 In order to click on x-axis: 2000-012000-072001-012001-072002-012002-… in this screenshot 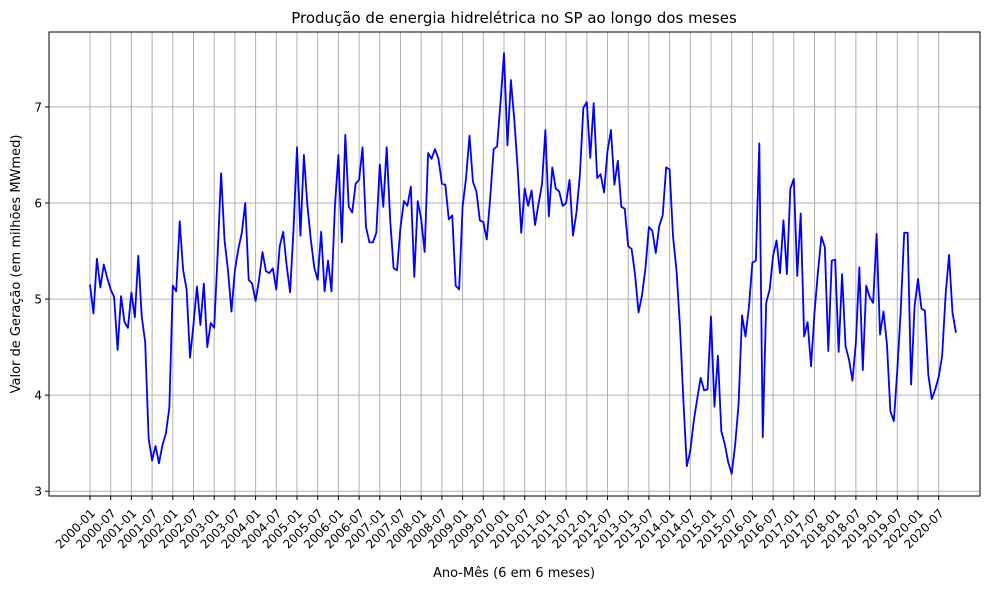, I will do `click(500, 524)`.